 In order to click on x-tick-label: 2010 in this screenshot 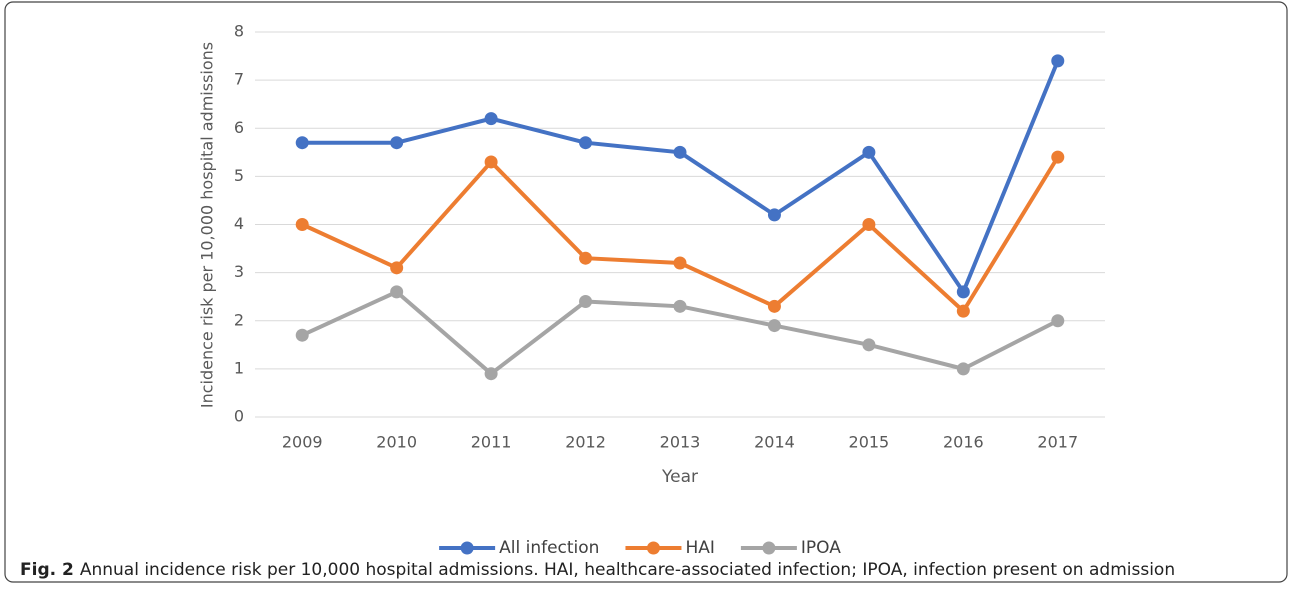, I will do `click(396, 442)`.